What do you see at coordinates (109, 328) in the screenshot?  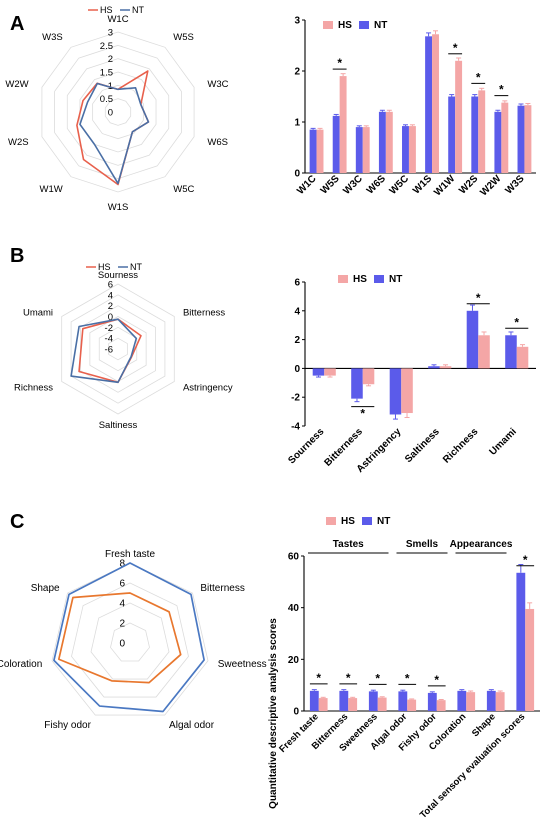 I see `radar-tick-label: -2` at bounding box center [109, 328].